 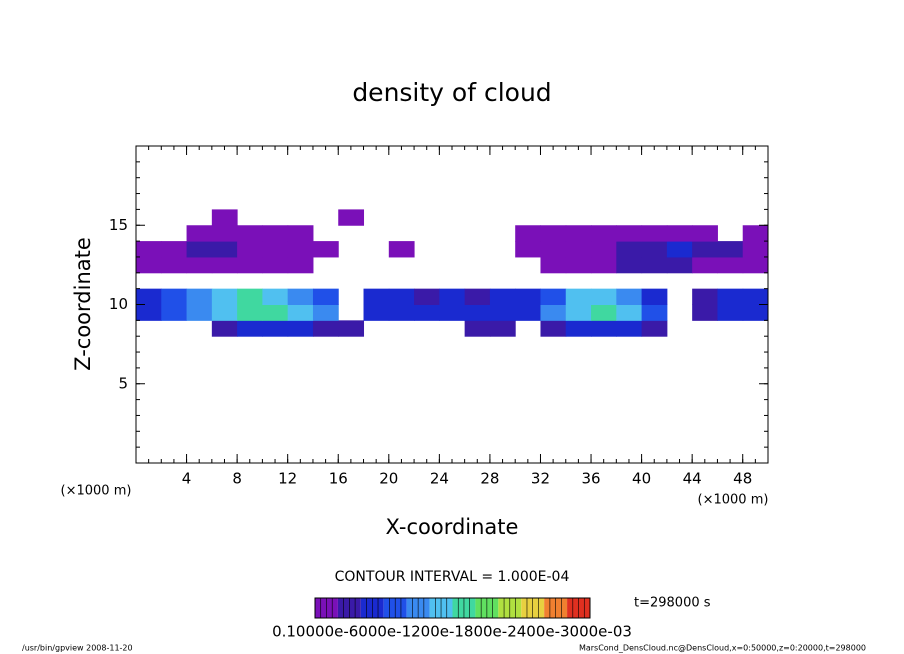 What do you see at coordinates (672, 603) in the screenshot?
I see `time-label: t=298000 s` at bounding box center [672, 603].